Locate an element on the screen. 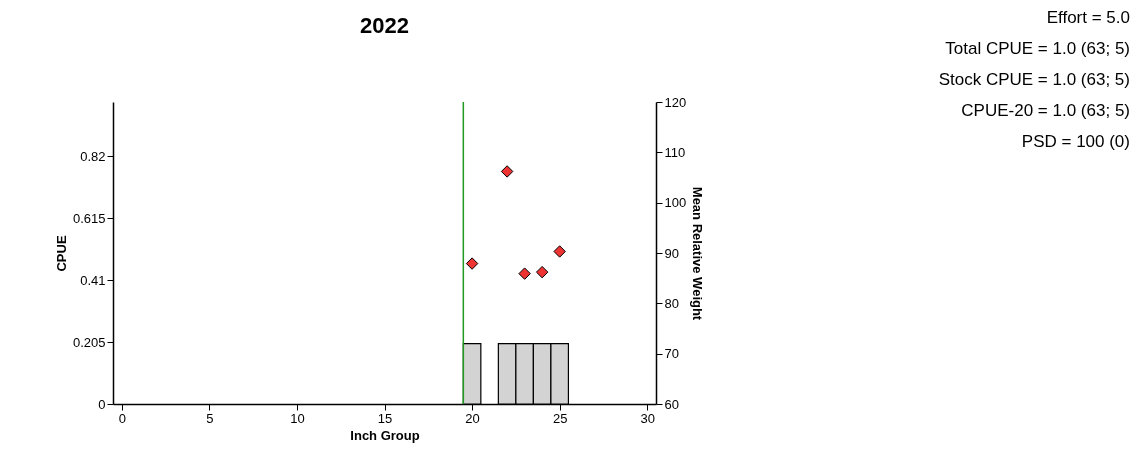 Image resolution: width=1136 pixels, height=476 pixels. y2-tick-label: 120 is located at coordinates (675, 102).